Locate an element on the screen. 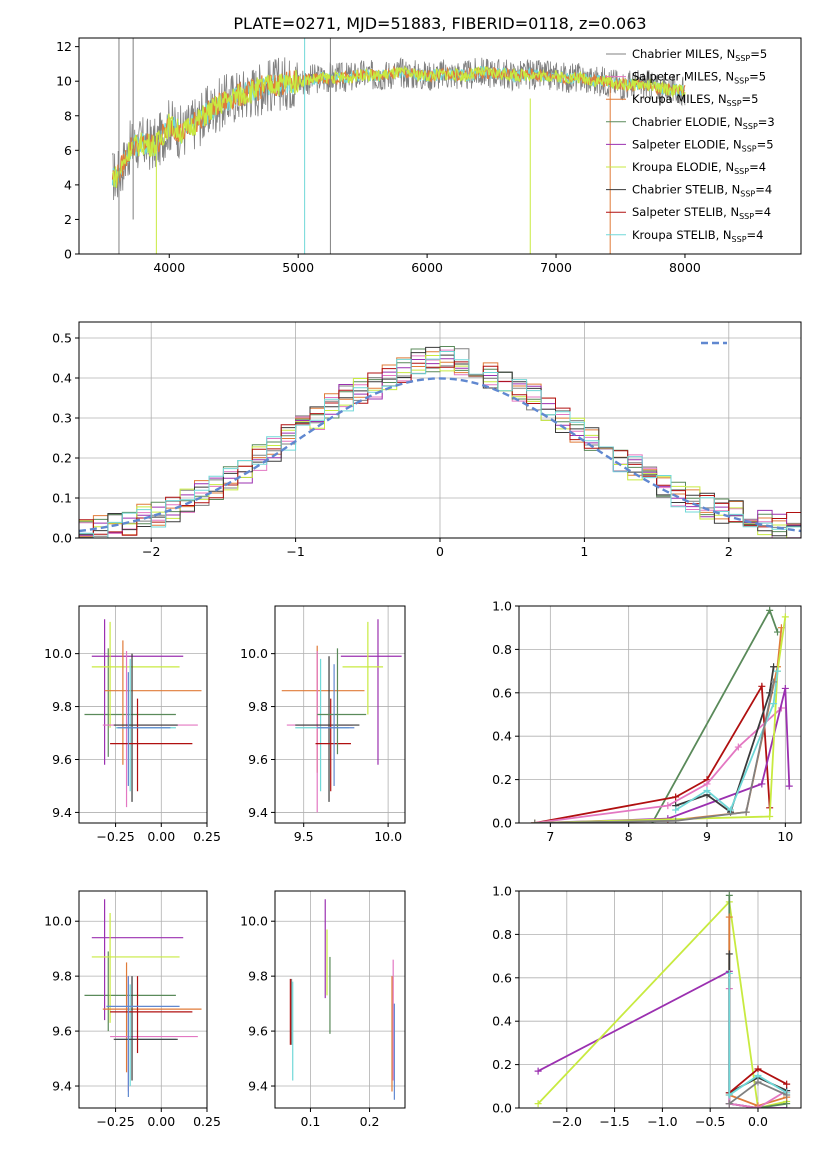 The image size is (819, 1170). legend-entry: Kroupa MILES, NSSP=5 is located at coordinates (695, 100).